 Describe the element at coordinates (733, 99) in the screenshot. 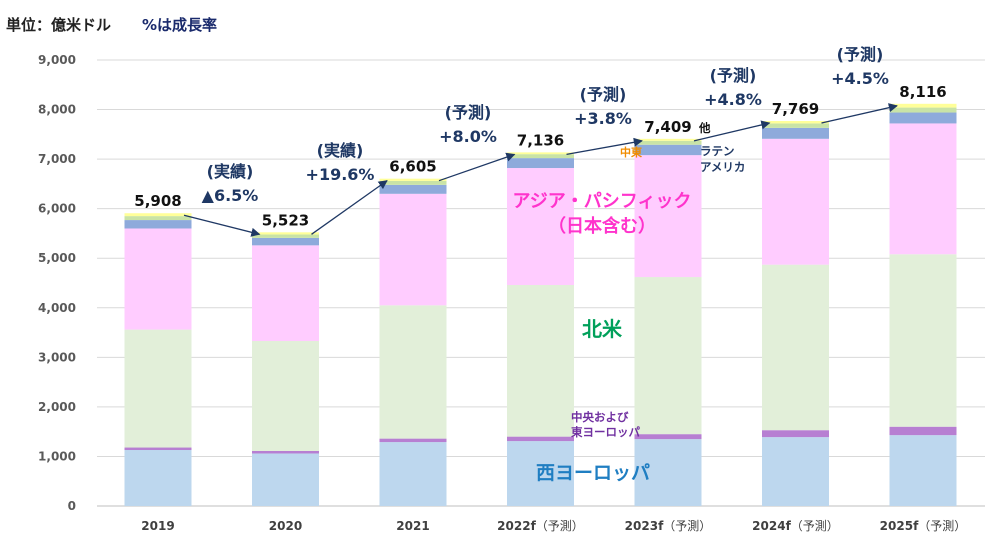

I see `growth-rate-label: +4.8%` at that location.